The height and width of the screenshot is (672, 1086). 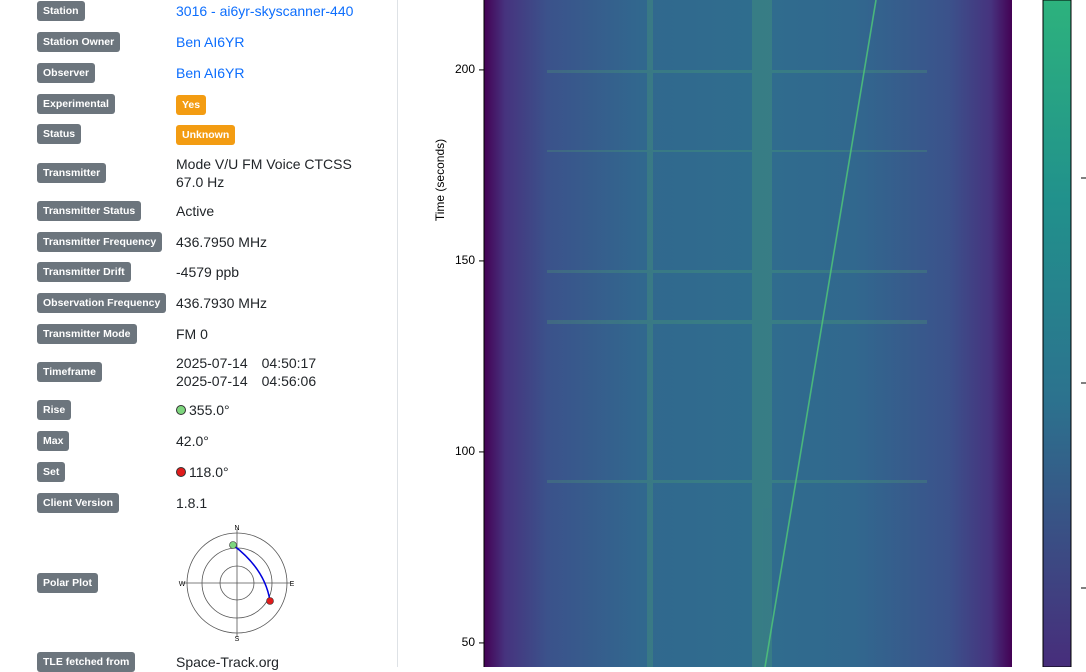 I want to click on field-value: -4579 ppb, so click(x=276, y=272).